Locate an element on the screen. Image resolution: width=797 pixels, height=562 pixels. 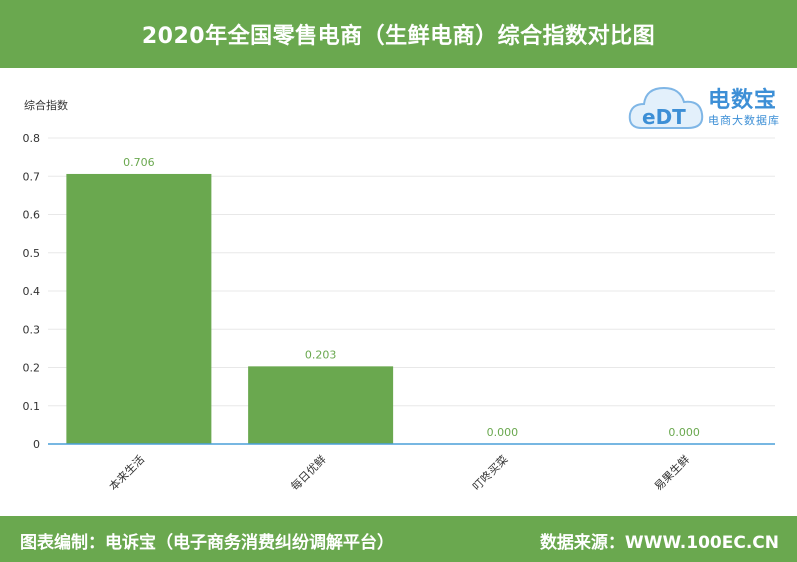
logo-subtitle: 电商大数据库 is located at coordinates (744, 120).